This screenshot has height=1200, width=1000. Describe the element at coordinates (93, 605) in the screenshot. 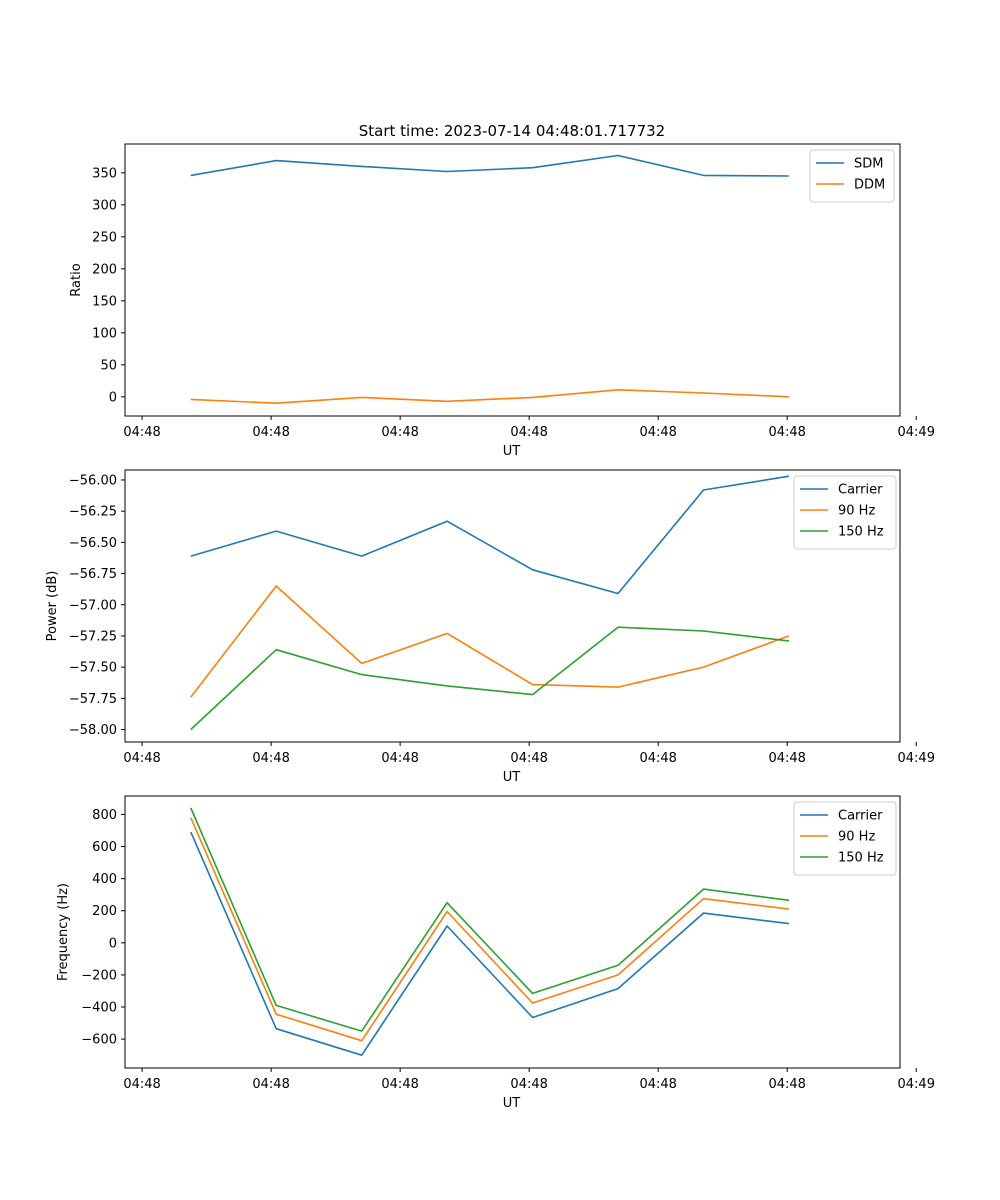

I see `y-tick-label: −57.00` at that location.